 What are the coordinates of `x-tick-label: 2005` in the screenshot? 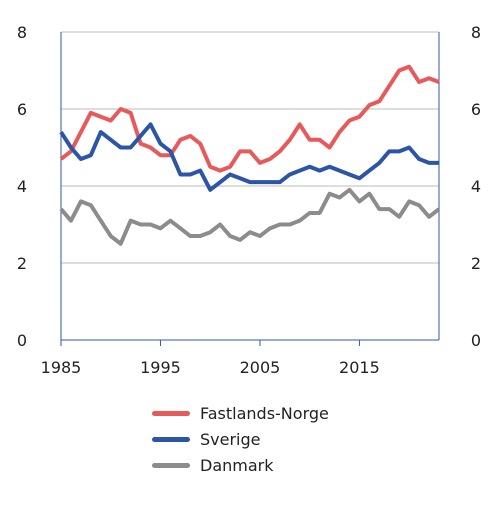 It's located at (260, 367).